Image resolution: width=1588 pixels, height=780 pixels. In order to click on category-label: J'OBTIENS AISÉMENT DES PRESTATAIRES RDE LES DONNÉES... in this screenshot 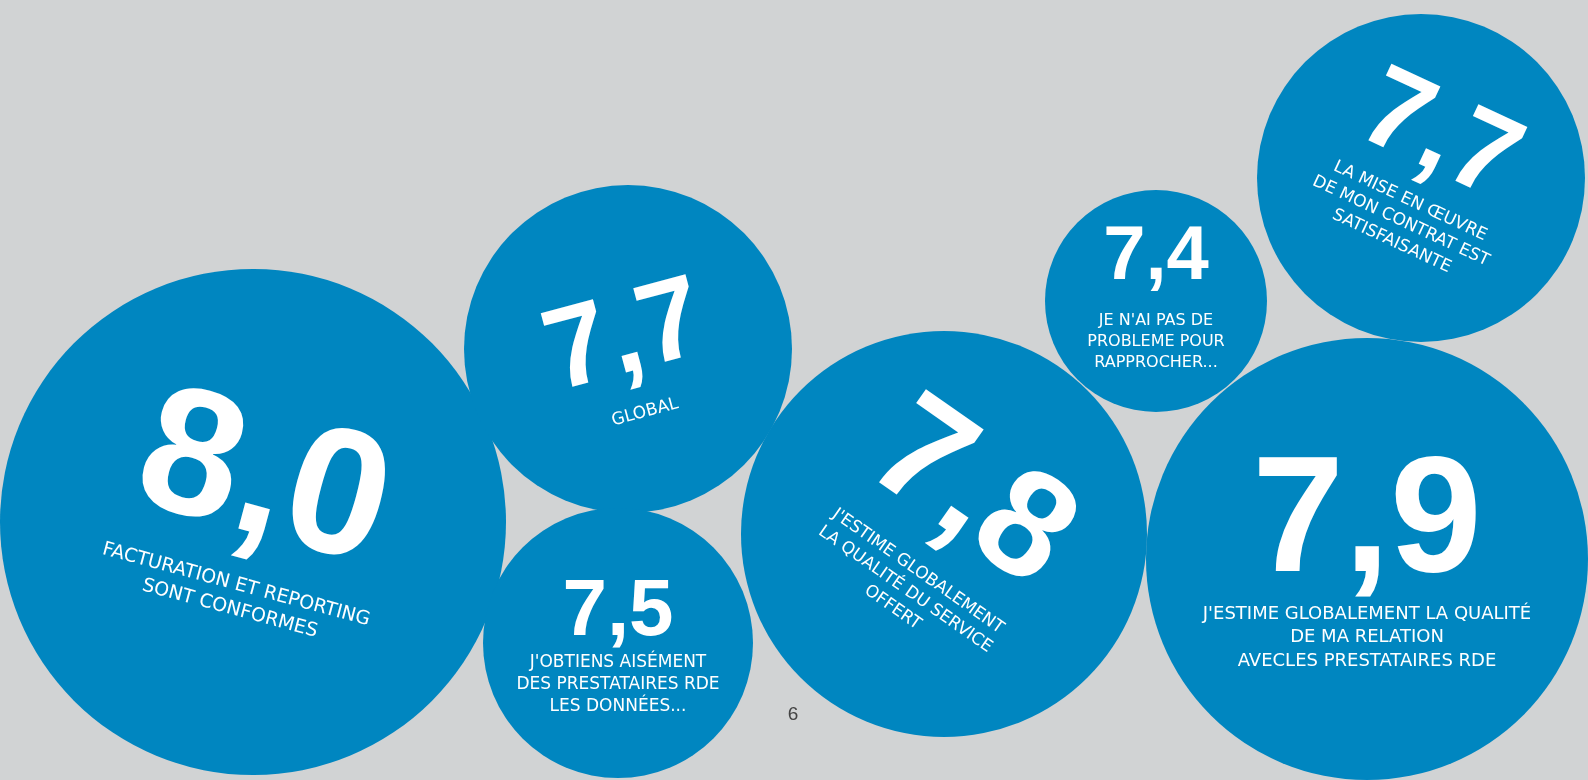, I will do `click(618, 683)`.